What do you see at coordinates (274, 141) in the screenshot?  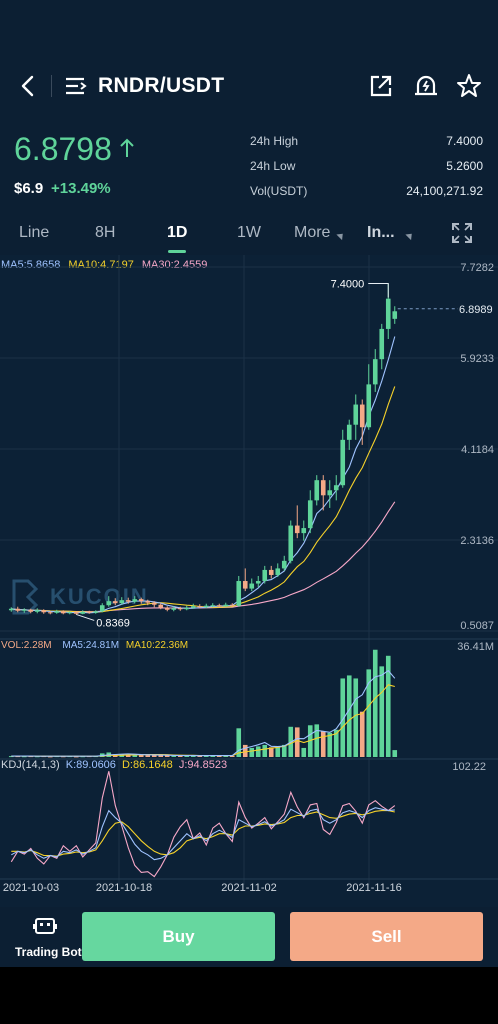 I see `stat-label-high: 24h High` at bounding box center [274, 141].